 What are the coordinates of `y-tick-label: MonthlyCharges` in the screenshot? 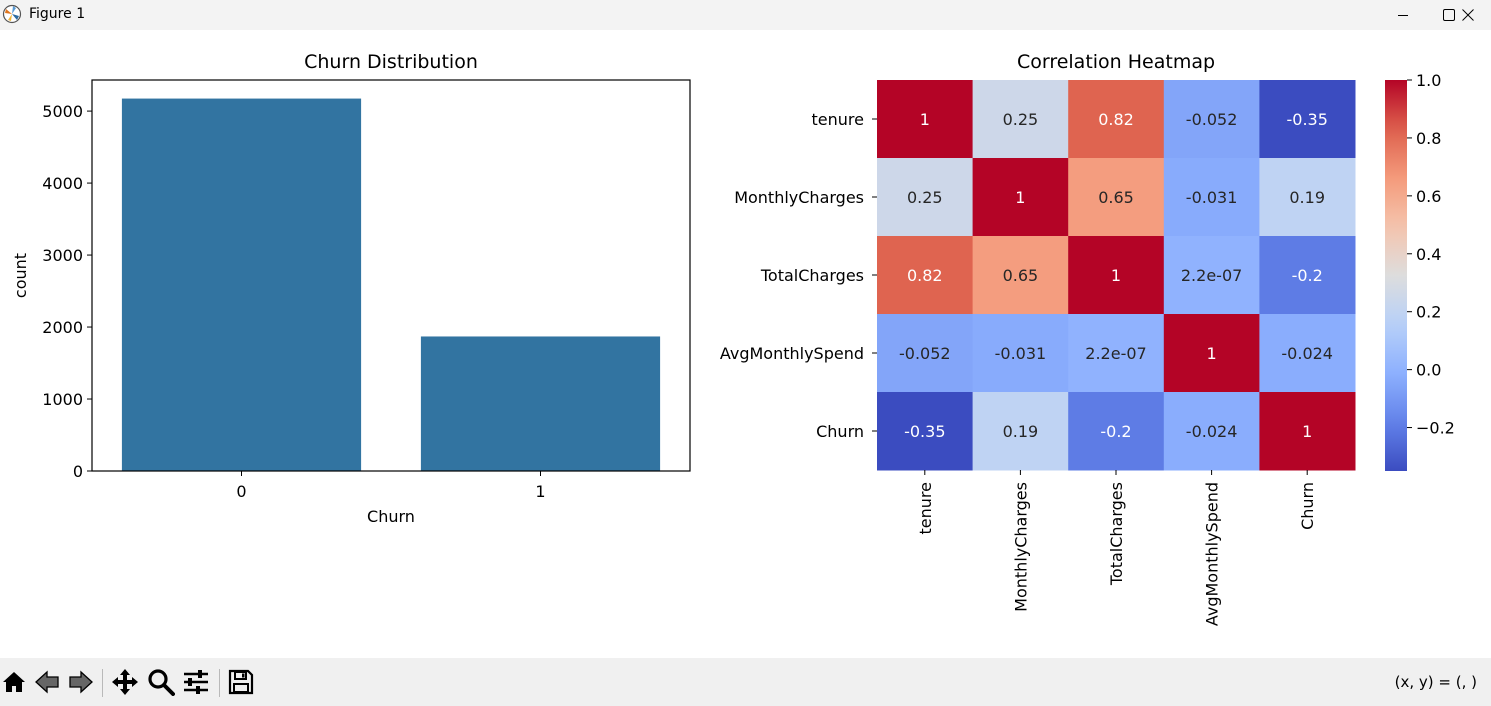 It's located at (799, 197).